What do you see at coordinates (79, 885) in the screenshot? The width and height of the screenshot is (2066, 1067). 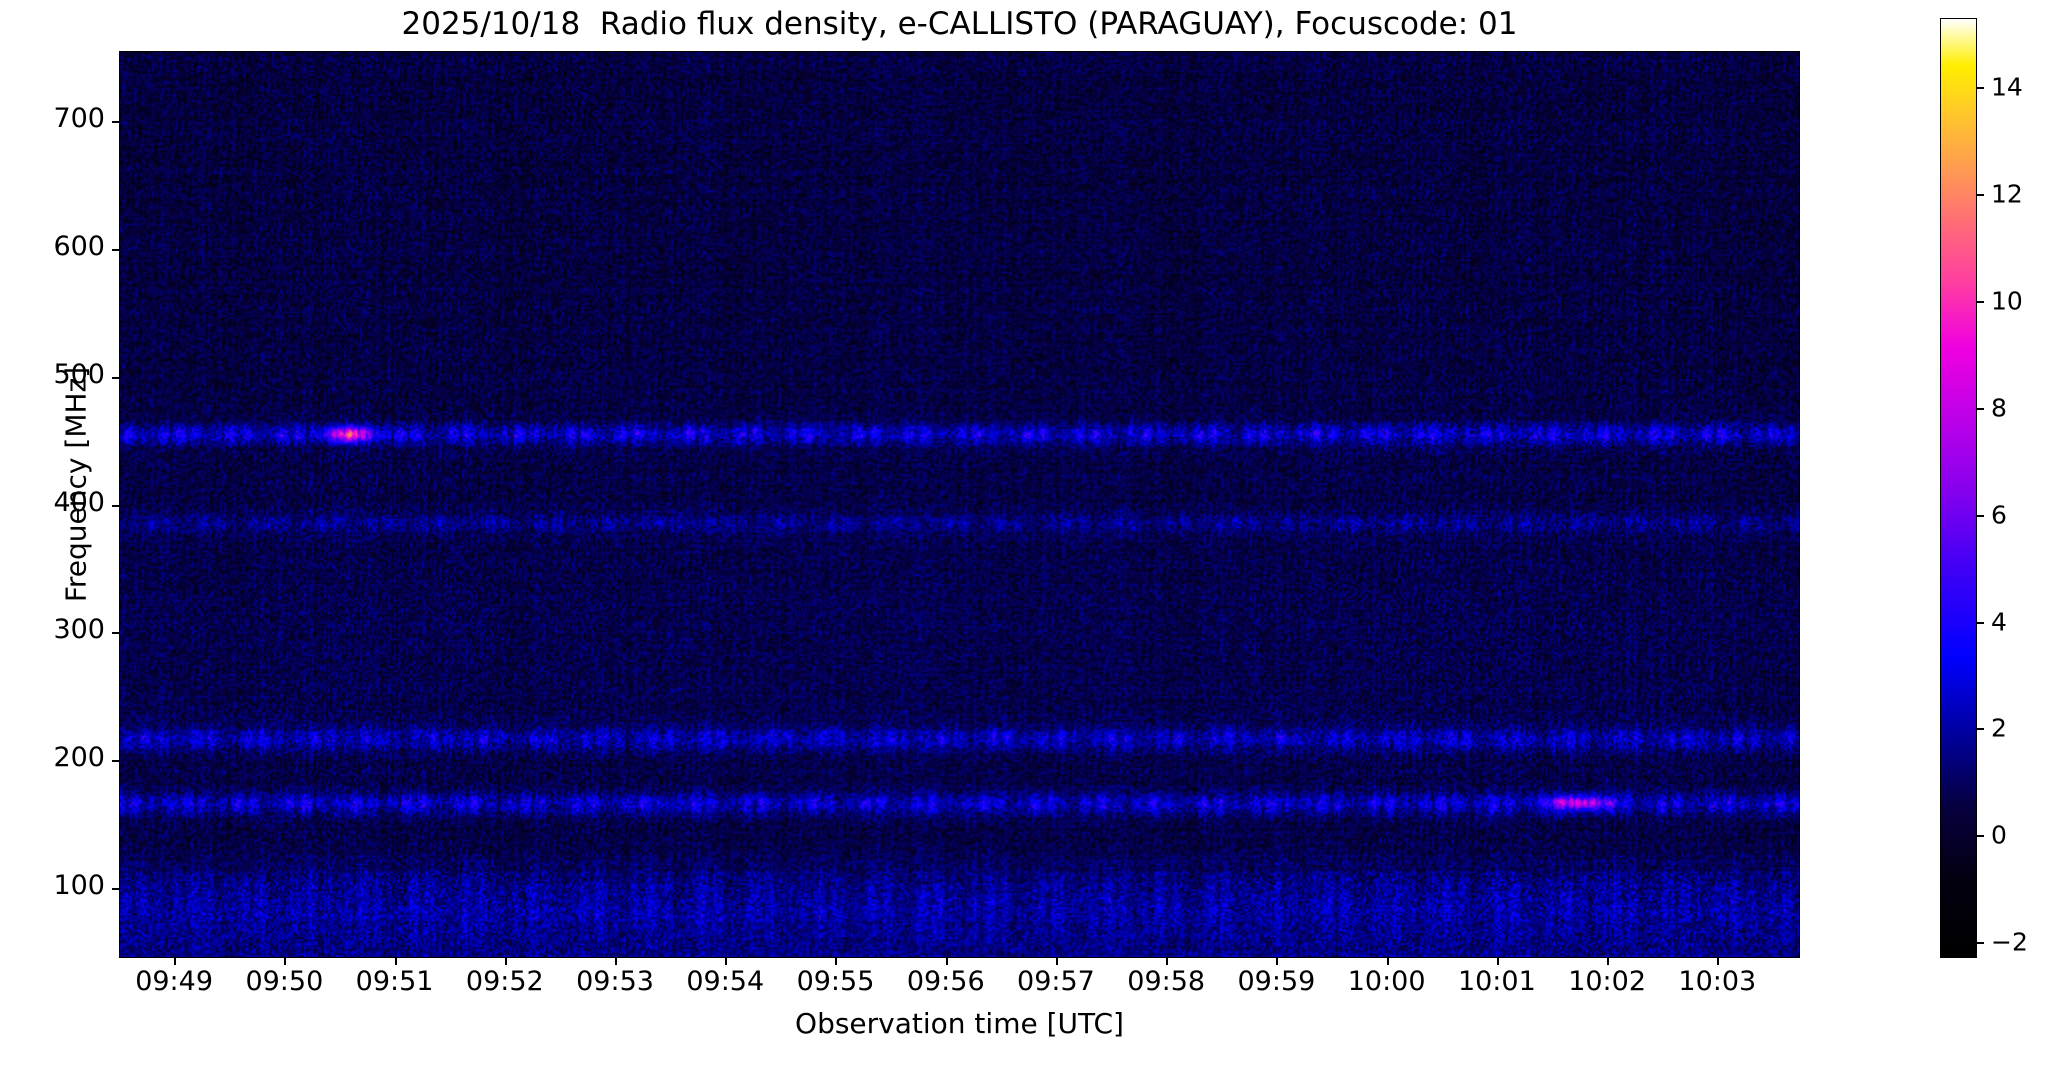 I see `y-axis-tick-label: 100` at bounding box center [79, 885].